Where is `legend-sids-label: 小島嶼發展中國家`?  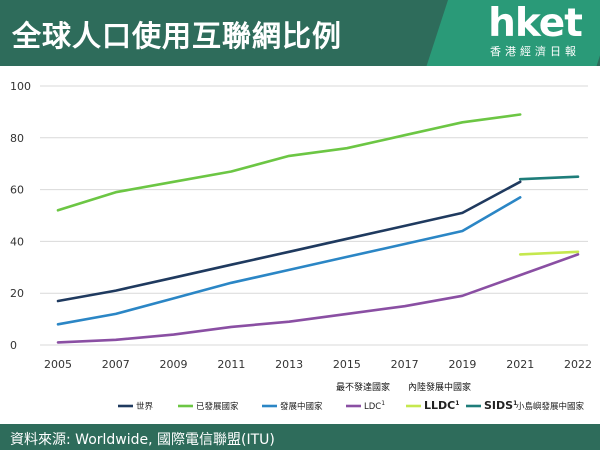
legend-sids-label: 小島嶼發展中國家 is located at coordinates (550, 406).